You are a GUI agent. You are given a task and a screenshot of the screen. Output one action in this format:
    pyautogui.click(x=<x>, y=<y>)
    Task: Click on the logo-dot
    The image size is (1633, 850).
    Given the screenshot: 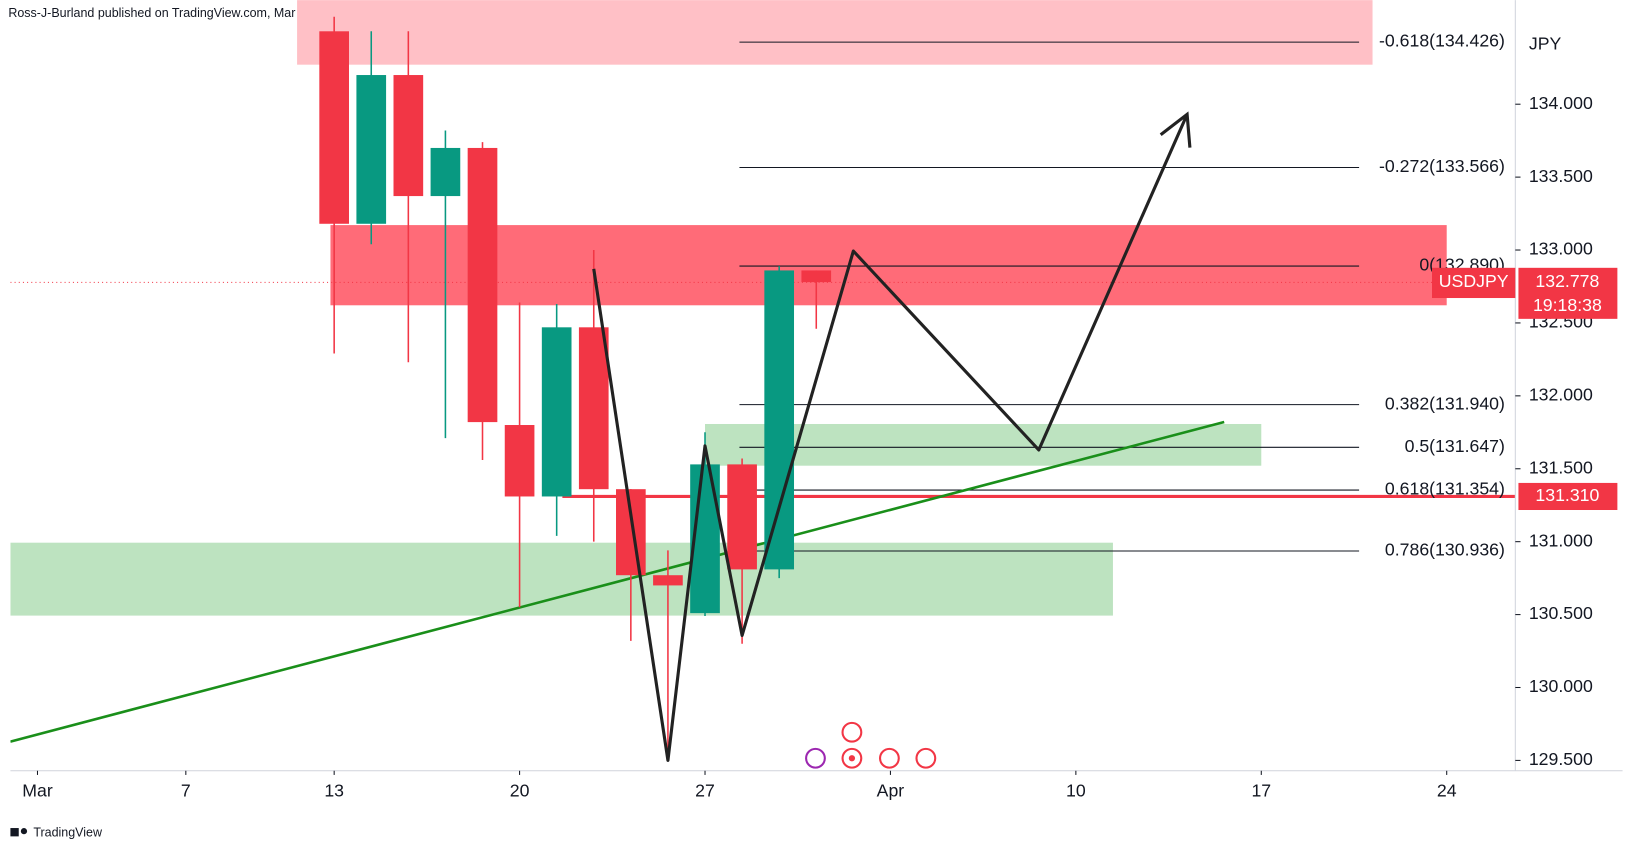 What is the action you would take?
    pyautogui.click(x=24, y=831)
    